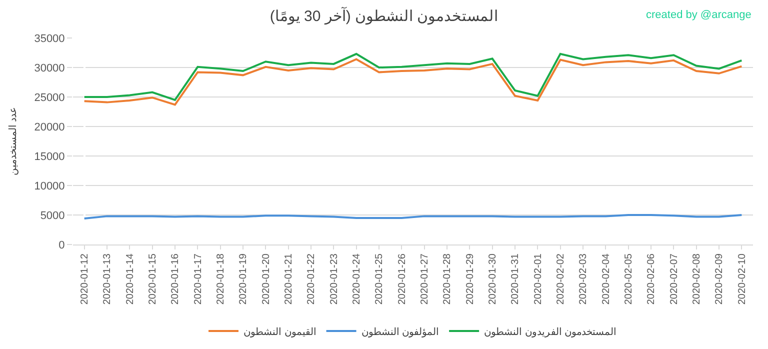 The image size is (768, 349). Describe the element at coordinates (49, 98) in the screenshot. I see `y-tick-label: 25000` at that location.